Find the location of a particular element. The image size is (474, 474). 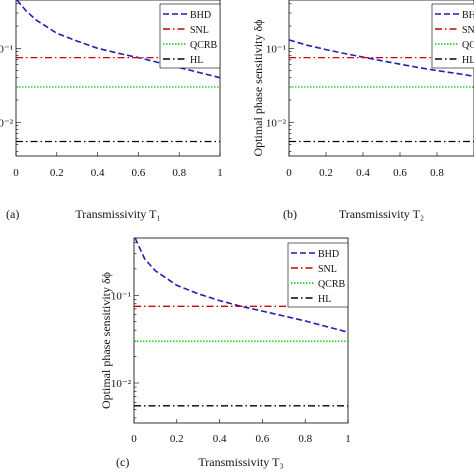

panel-label: (c) is located at coordinates (122, 462).